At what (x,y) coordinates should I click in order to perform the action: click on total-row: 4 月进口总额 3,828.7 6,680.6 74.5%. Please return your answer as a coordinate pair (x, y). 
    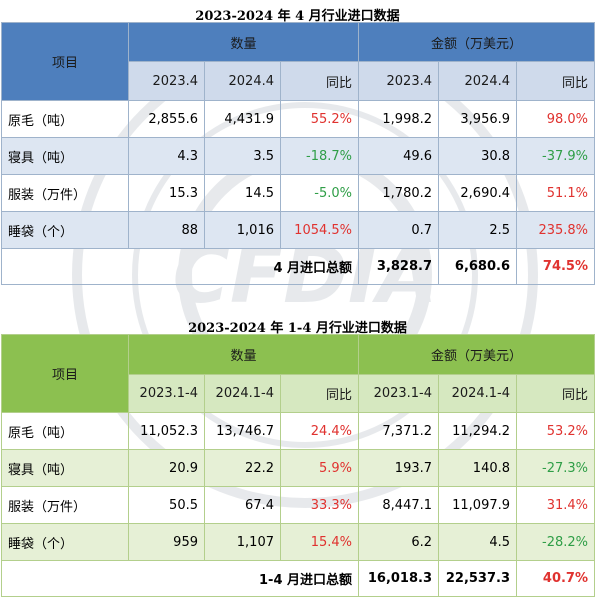
    Looking at the image, I should click on (297, 266).